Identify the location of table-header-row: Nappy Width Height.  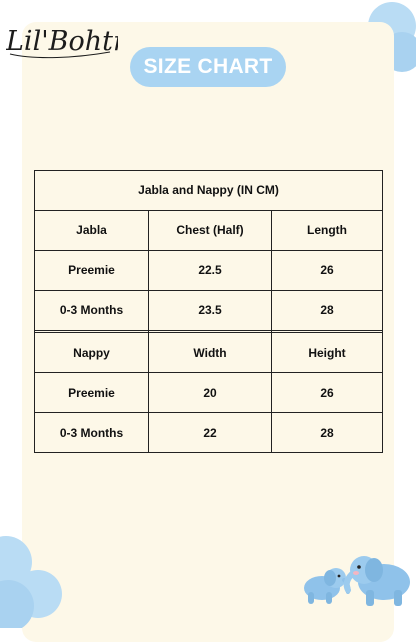
(209, 353).